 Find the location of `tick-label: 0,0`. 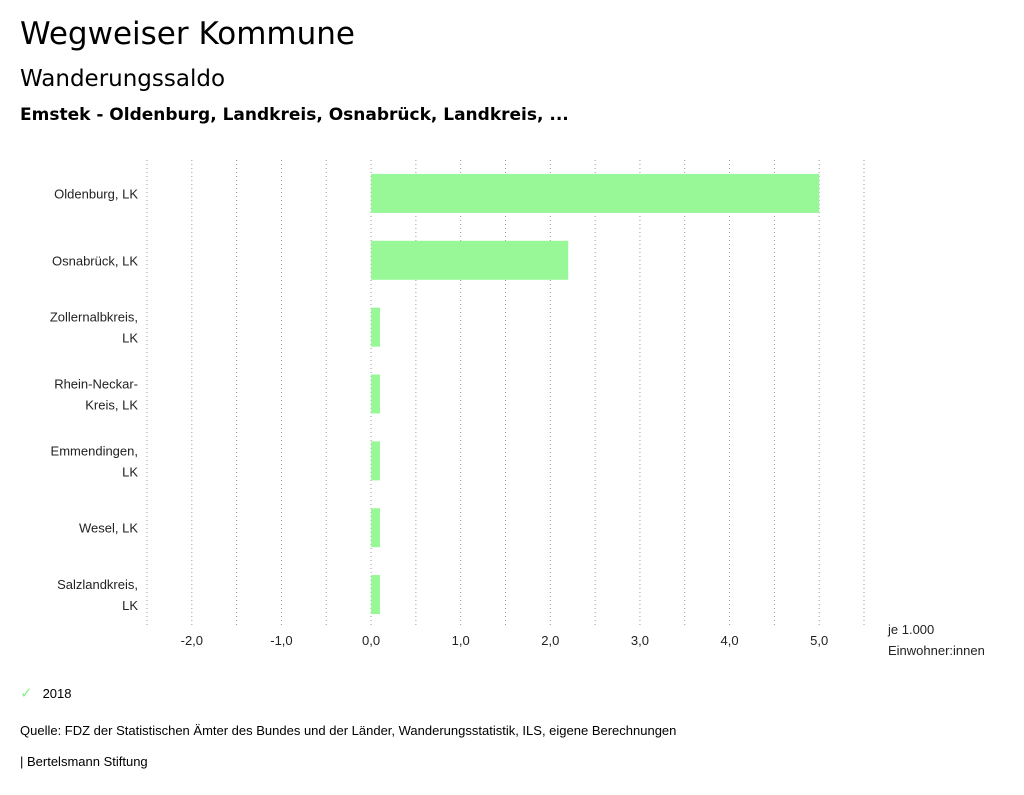

tick-label: 0,0 is located at coordinates (371, 640).